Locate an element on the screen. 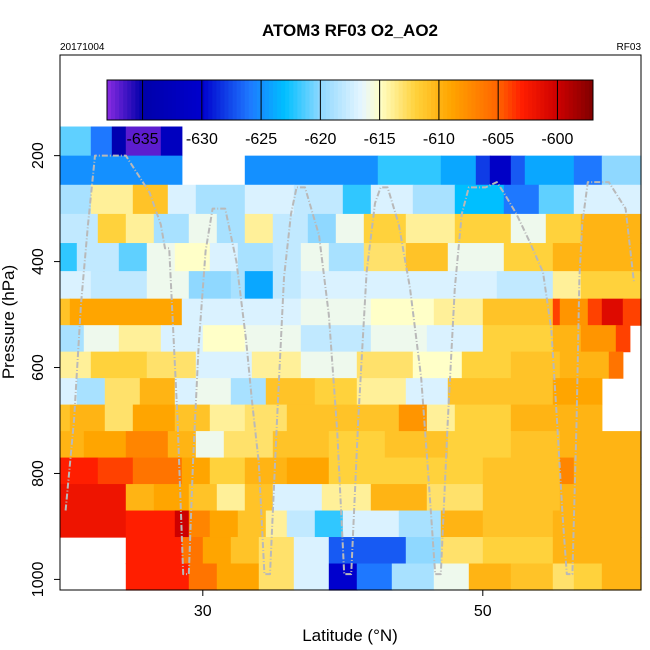 The width and height of the screenshot is (650, 650). y-tick-label: 200 is located at coordinates (38, 155).